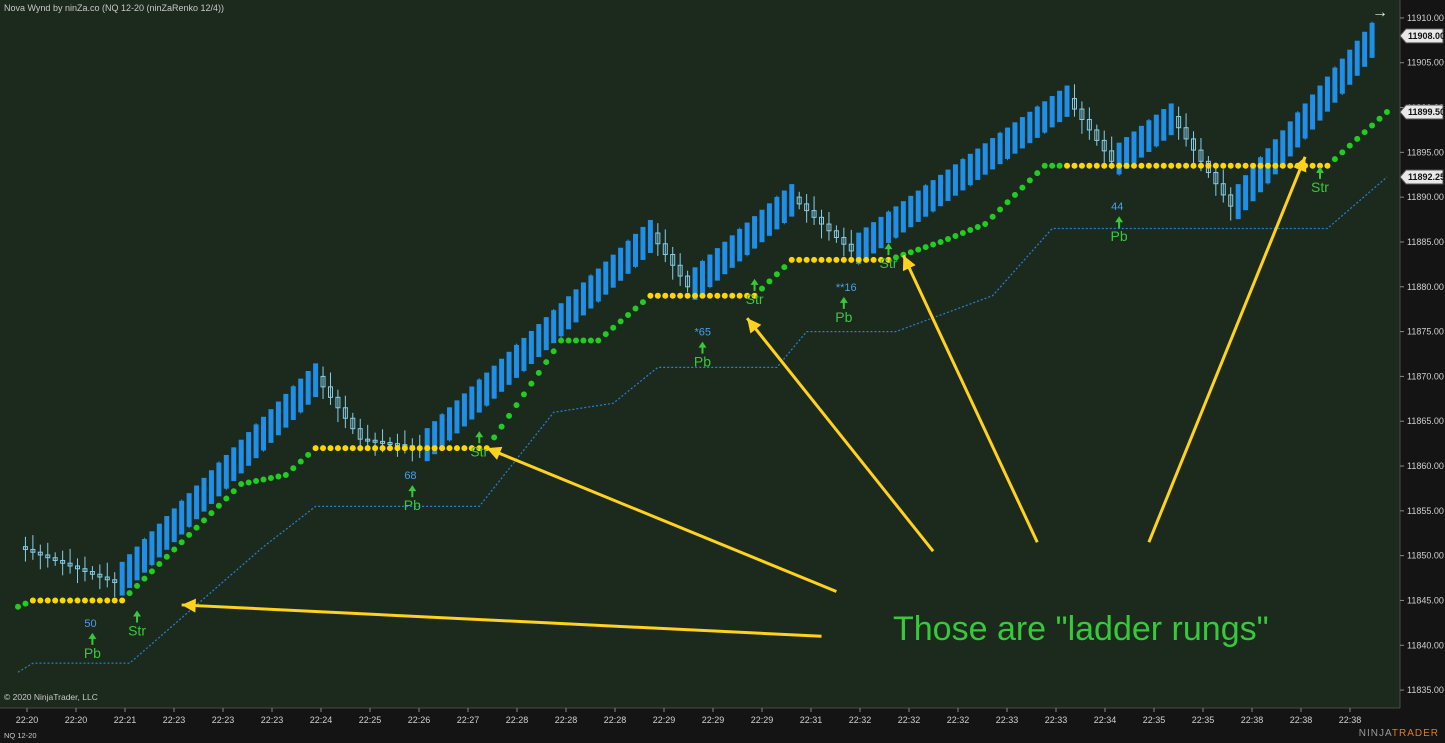 The image size is (1445, 743). I want to click on price-tick-label: 11840.00, so click(1425, 645).